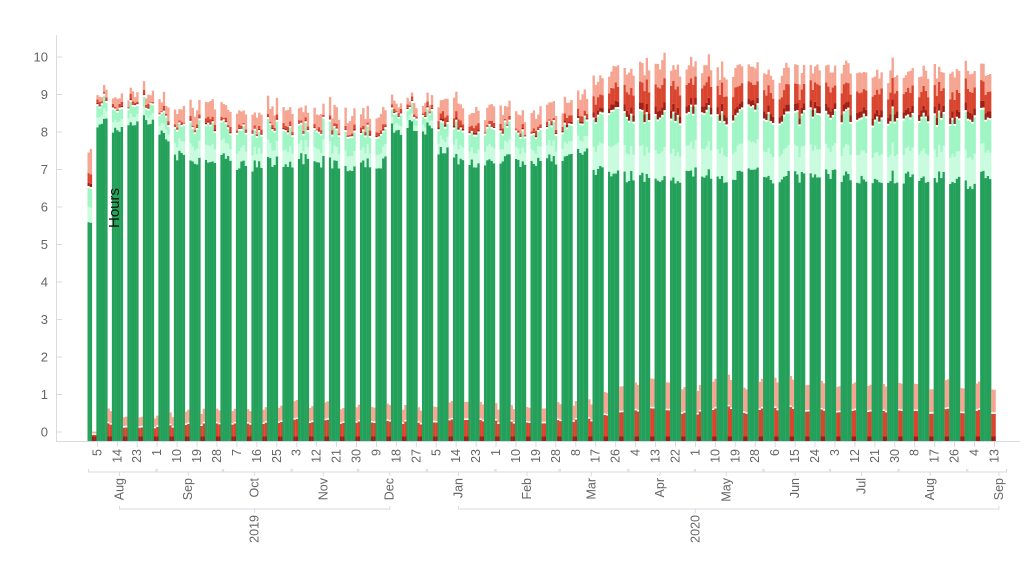 This screenshot has height=579, width=1024. Describe the element at coordinates (376, 452) in the screenshot. I see `x-day-tick-label: 9` at that location.